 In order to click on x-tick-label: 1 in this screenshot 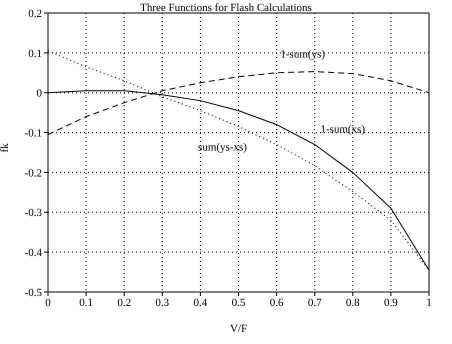, I will do `click(429, 302)`.